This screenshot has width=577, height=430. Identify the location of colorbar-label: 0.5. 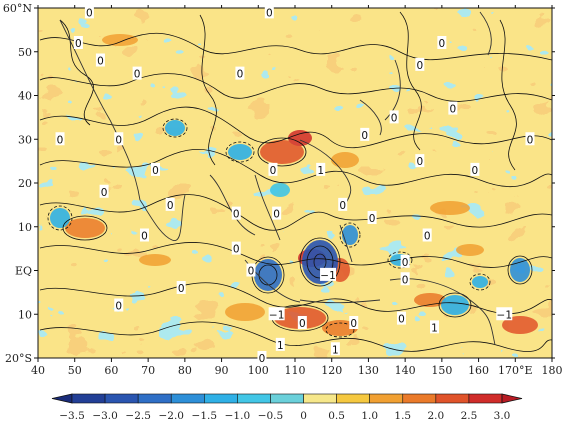
(336, 416).